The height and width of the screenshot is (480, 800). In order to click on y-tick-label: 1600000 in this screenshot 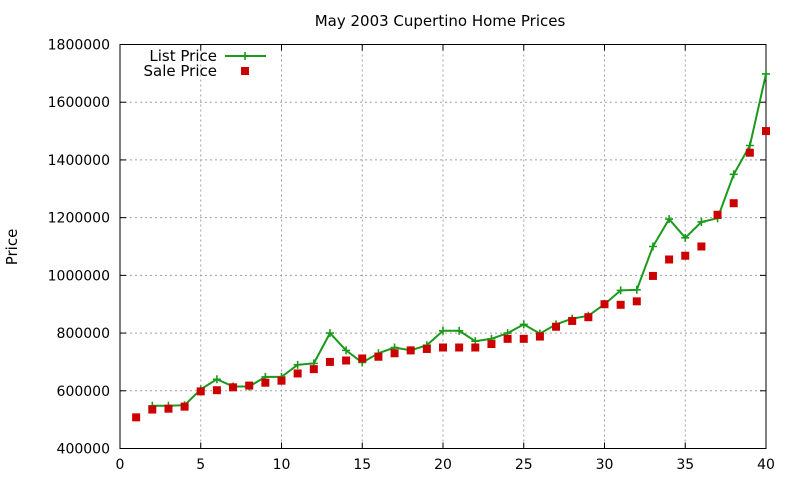, I will do `click(79, 103)`.